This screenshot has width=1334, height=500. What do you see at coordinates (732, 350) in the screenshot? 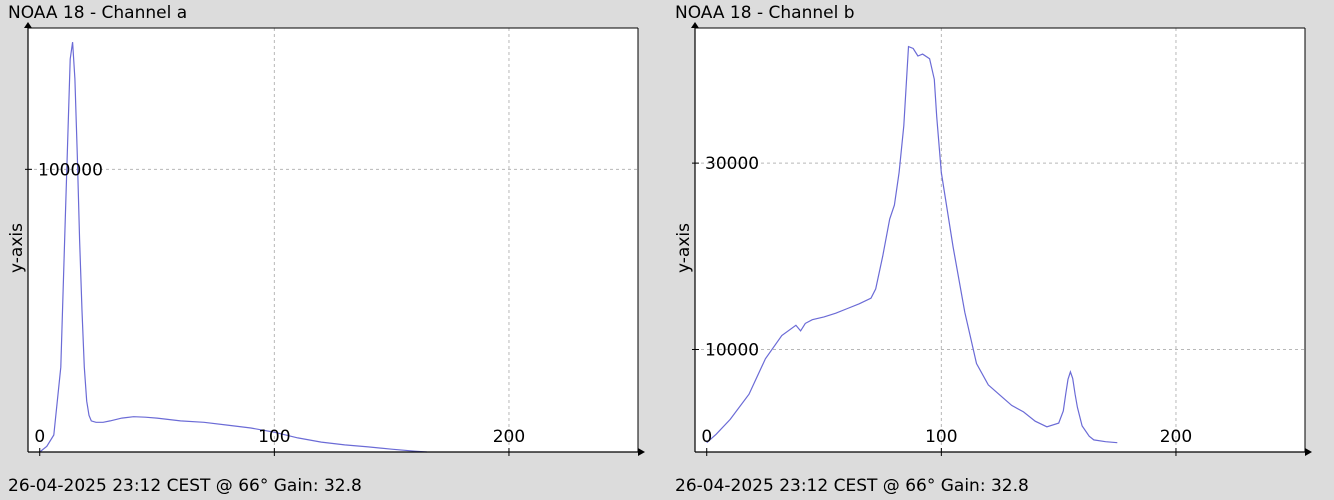
I see `y-tick-label: 10000` at bounding box center [732, 350].